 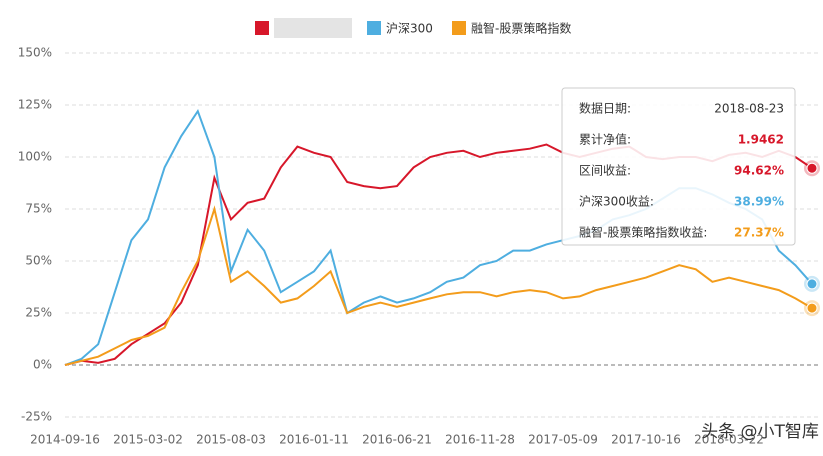 What do you see at coordinates (643, 232) in the screenshot?
I see `tooltip-label: 融智-股票策略指数收益:` at bounding box center [643, 232].